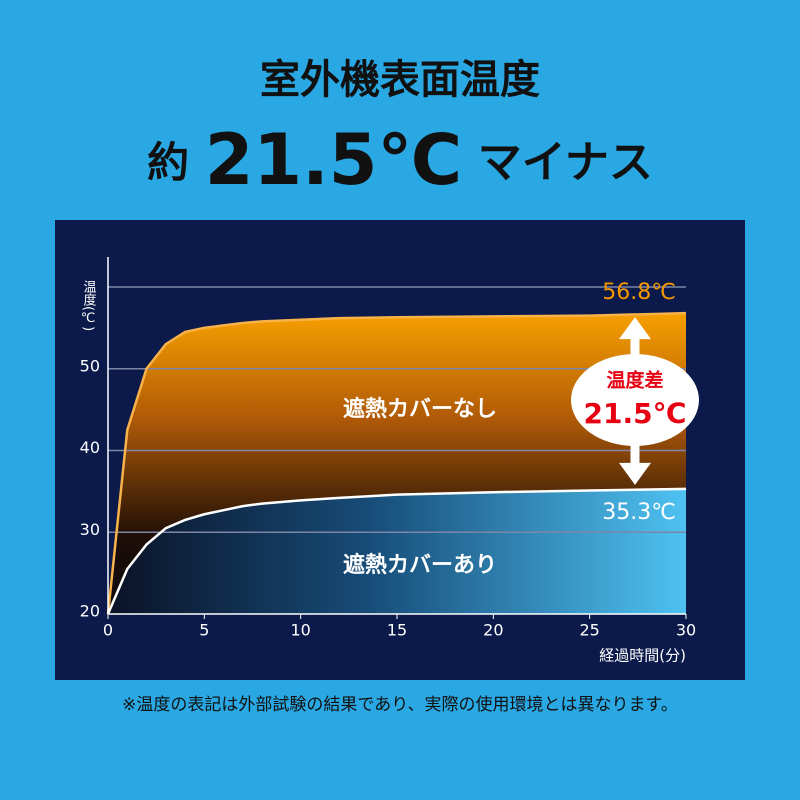 The width and height of the screenshot is (800, 800). I want to click on title: 室外機表面温度, so click(400, 80).